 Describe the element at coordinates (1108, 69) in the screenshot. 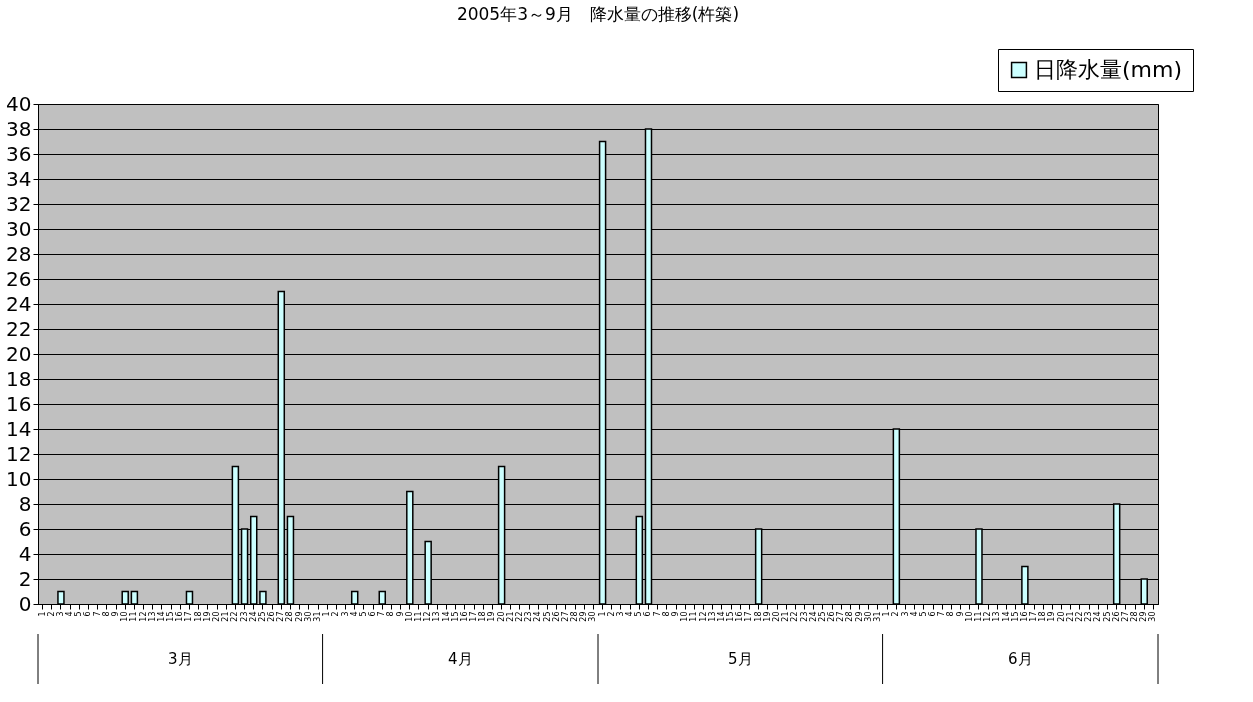

I see `legend-label: 日降水量(mm)` at that location.